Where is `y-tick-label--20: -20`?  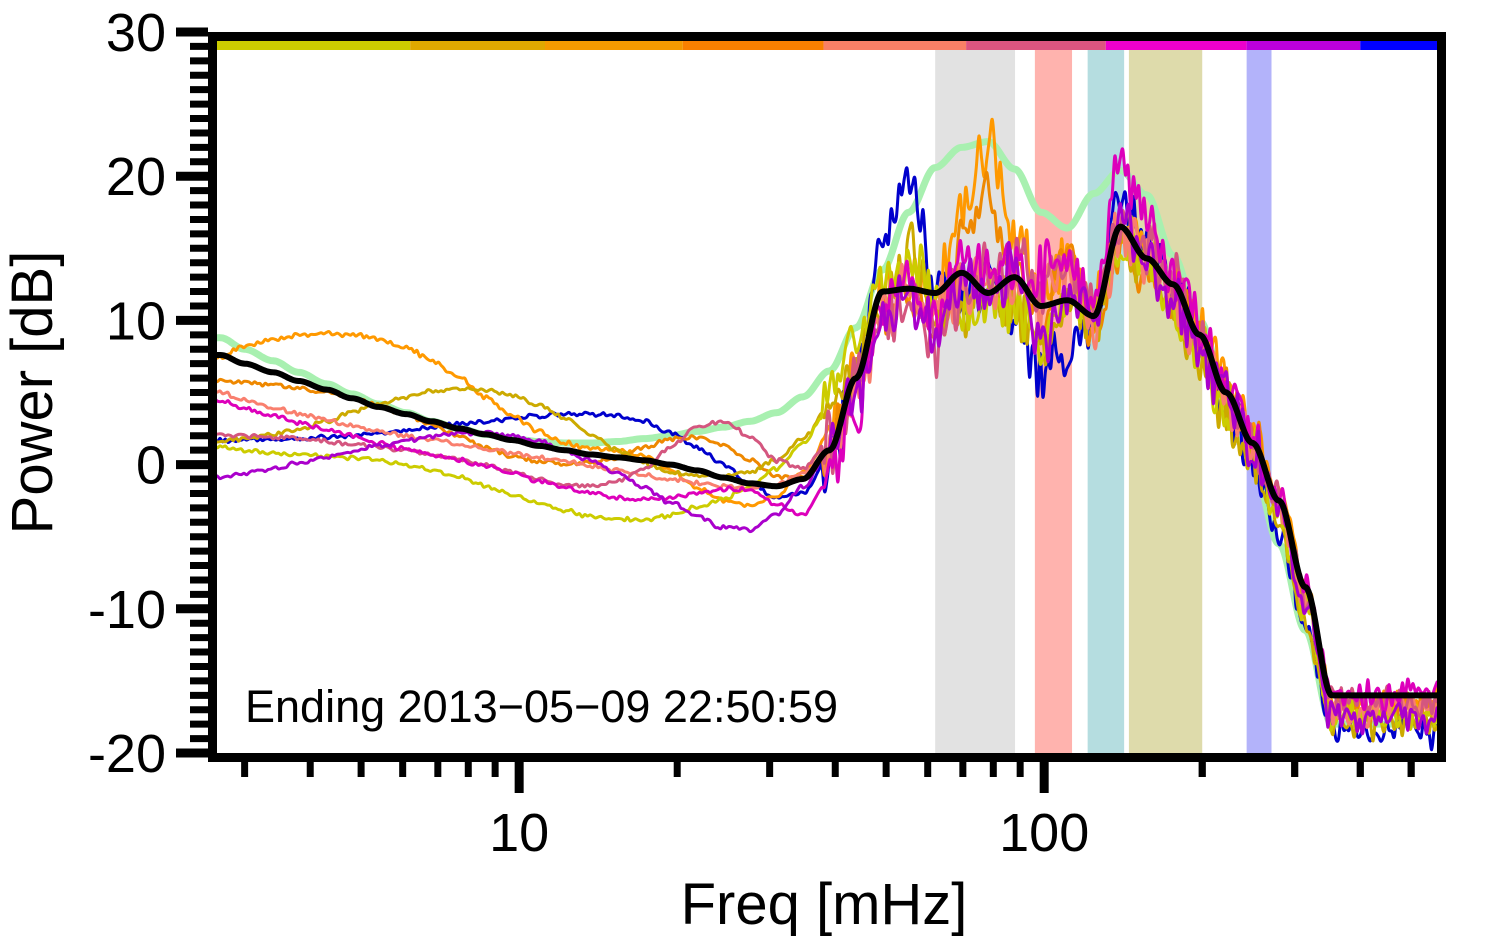 y-tick-label--20: -20 is located at coordinates (127, 754).